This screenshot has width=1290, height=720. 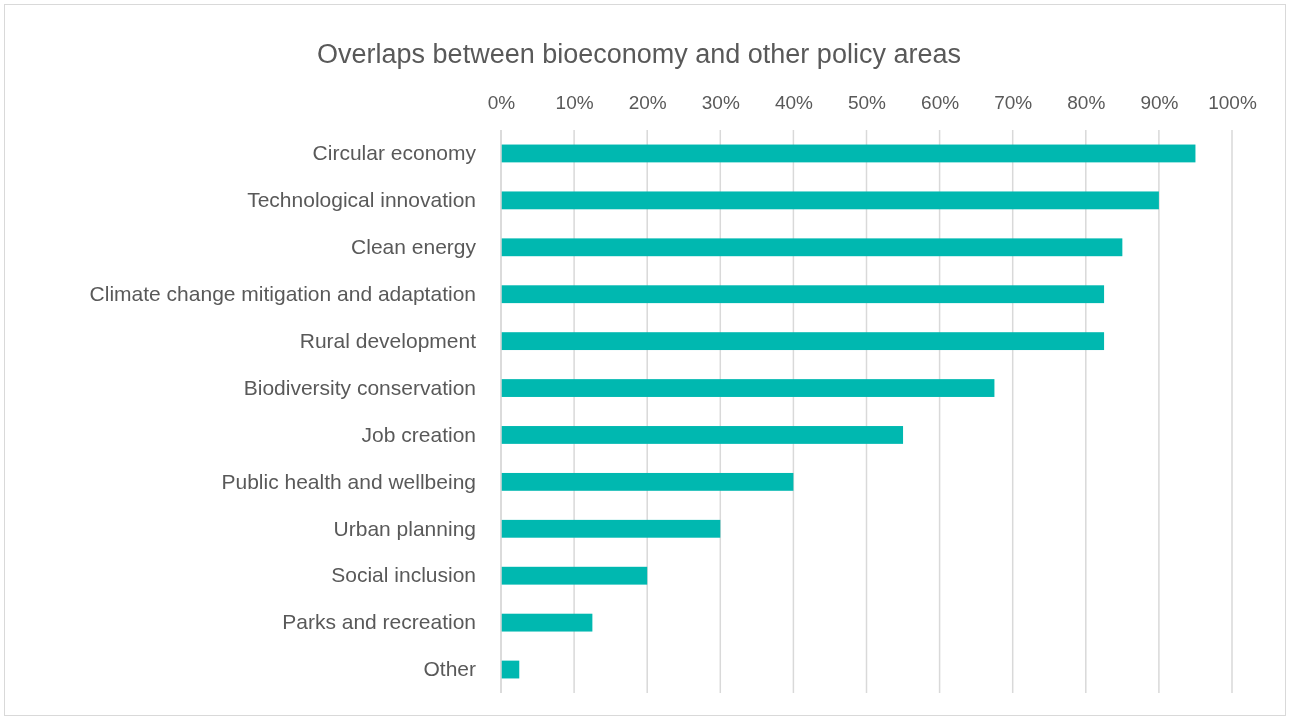 What do you see at coordinates (720, 102) in the screenshot?
I see `x-tick-label: 30%` at bounding box center [720, 102].